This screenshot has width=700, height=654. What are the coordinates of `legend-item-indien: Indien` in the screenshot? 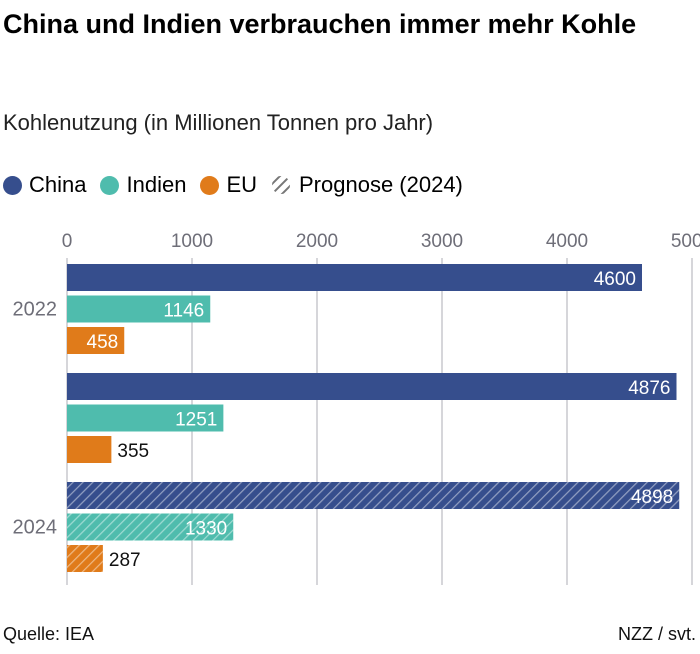 It's located at (143, 185).